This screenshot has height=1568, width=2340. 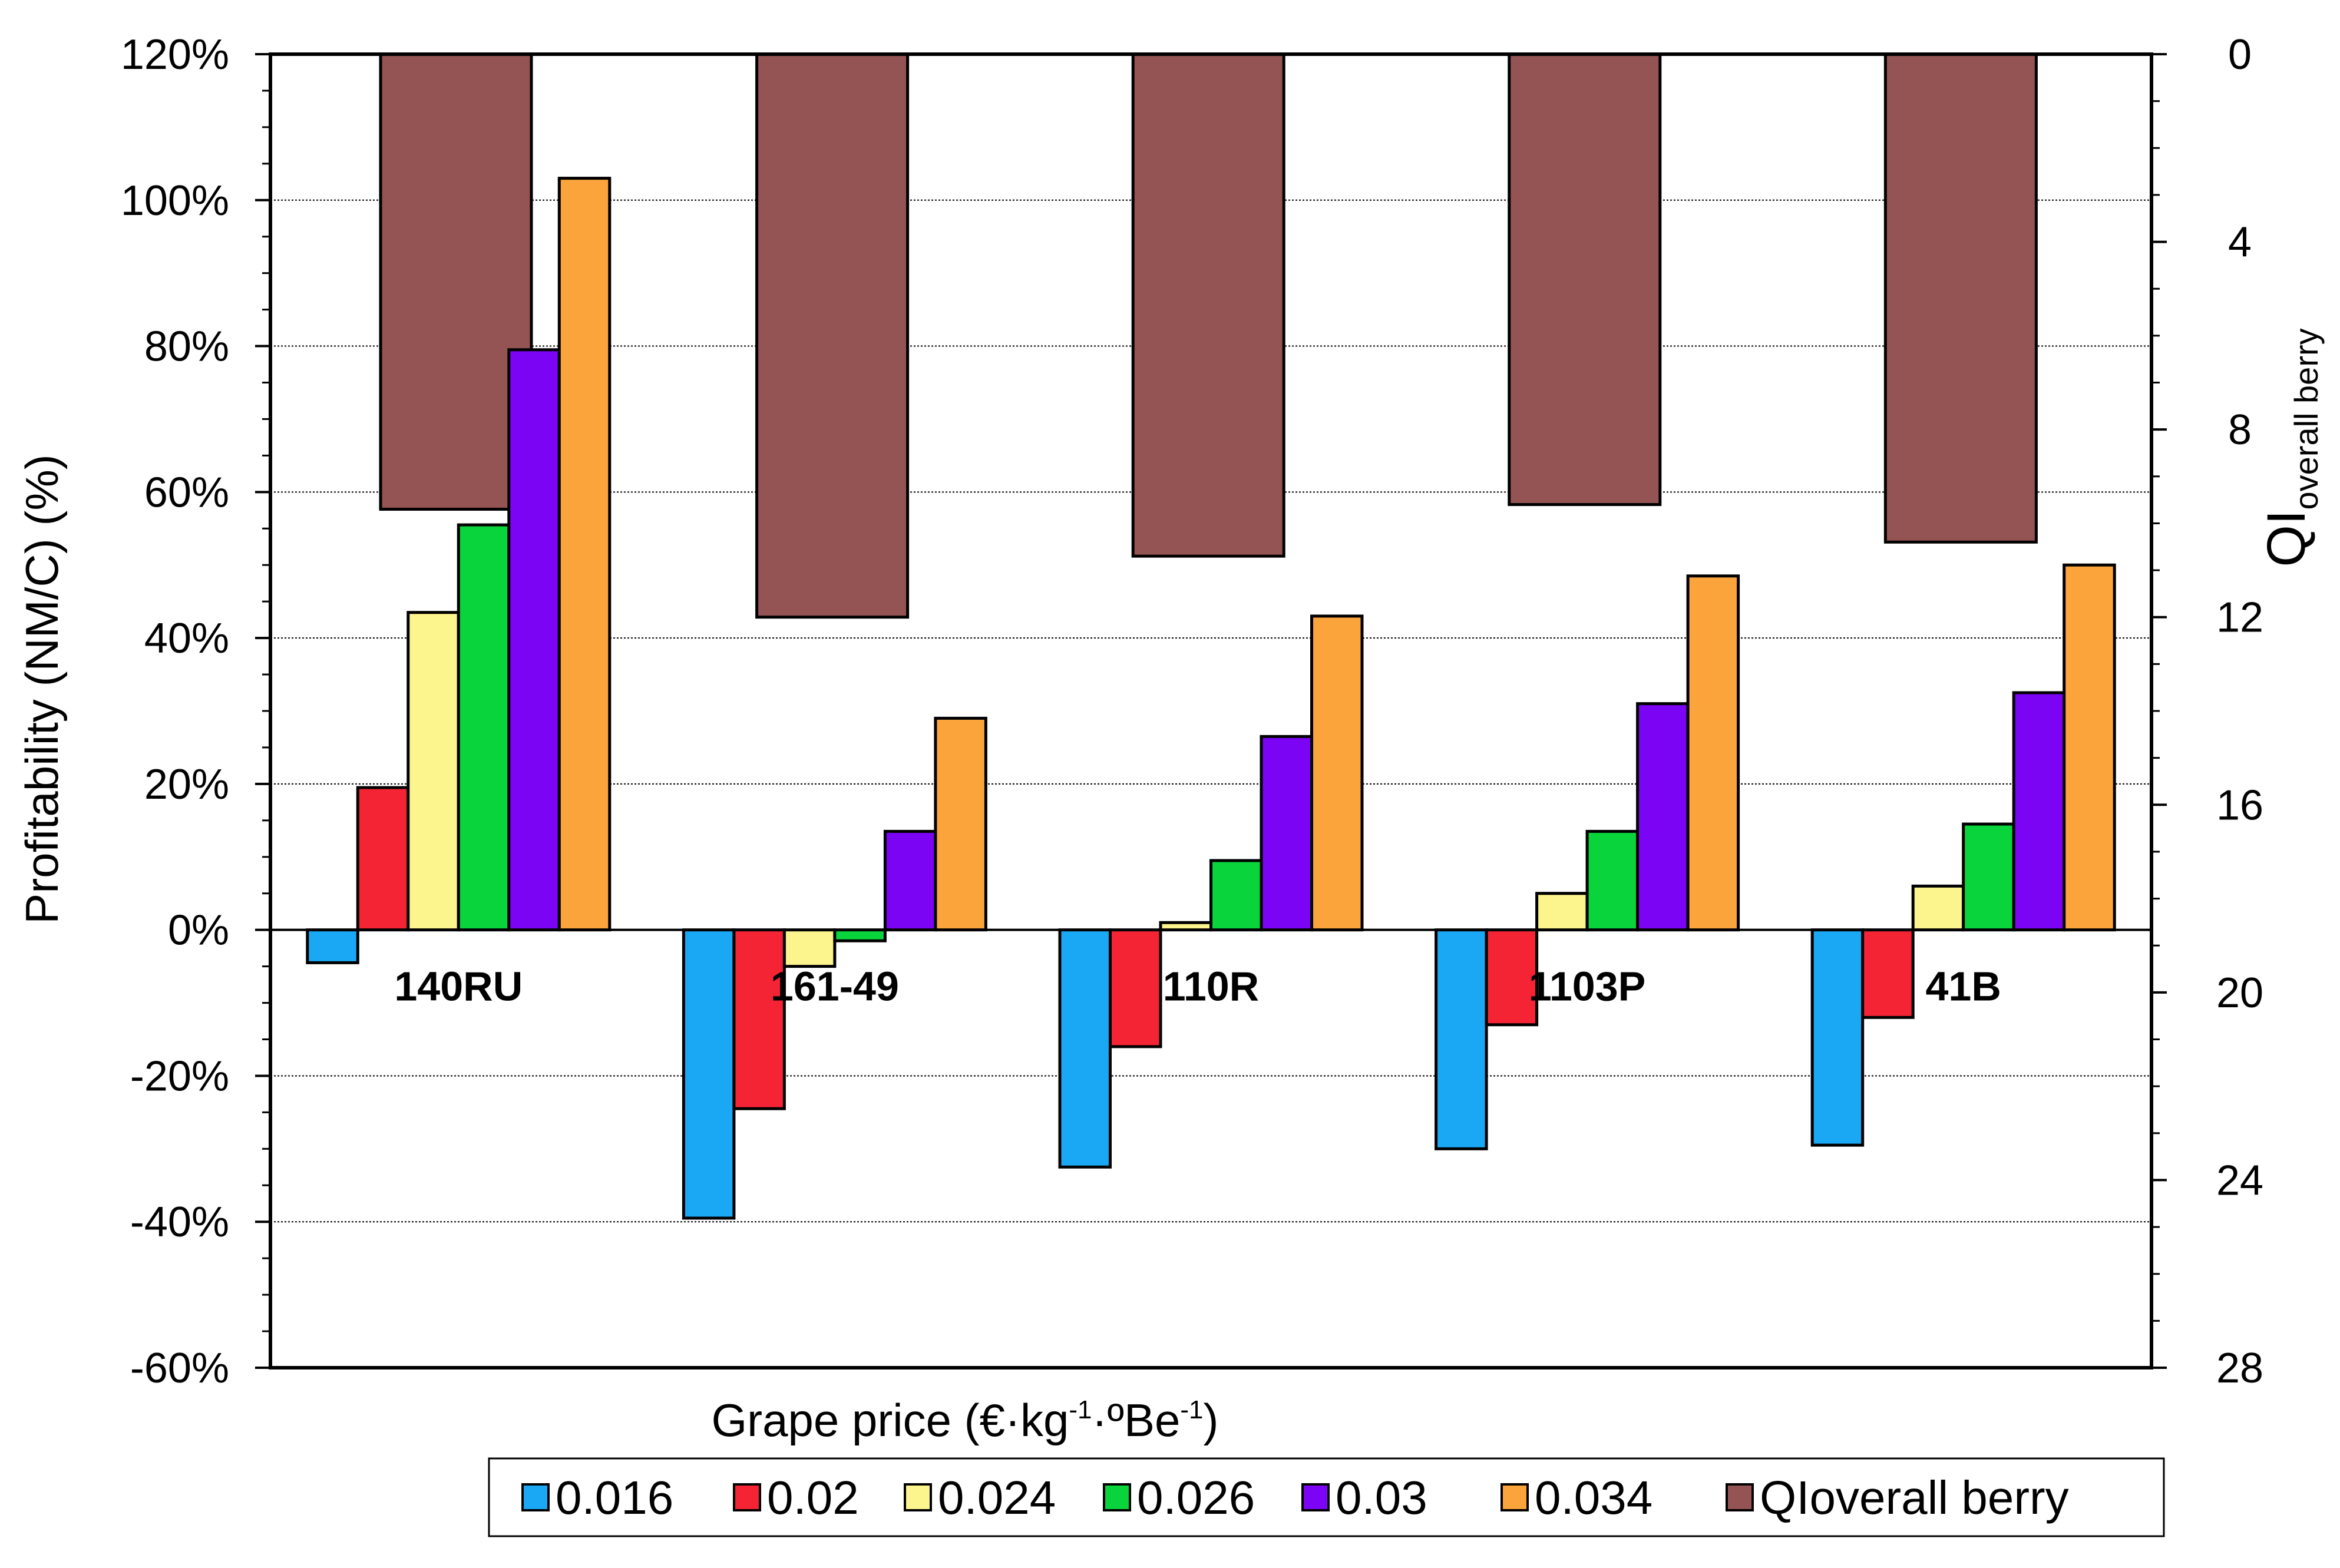 What do you see at coordinates (1381, 1497) in the screenshot?
I see `legend-label-4: 0.03` at bounding box center [1381, 1497].